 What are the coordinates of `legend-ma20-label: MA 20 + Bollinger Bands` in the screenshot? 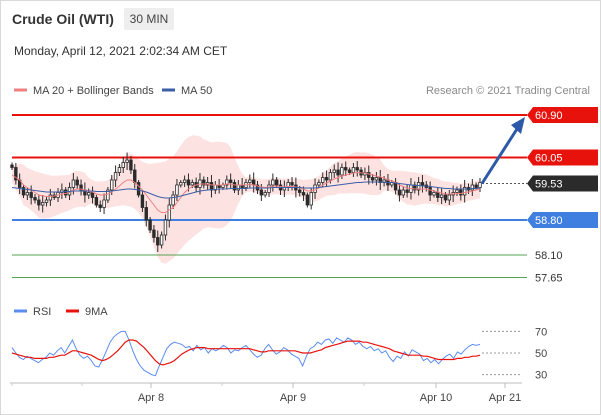 It's located at (93, 91).